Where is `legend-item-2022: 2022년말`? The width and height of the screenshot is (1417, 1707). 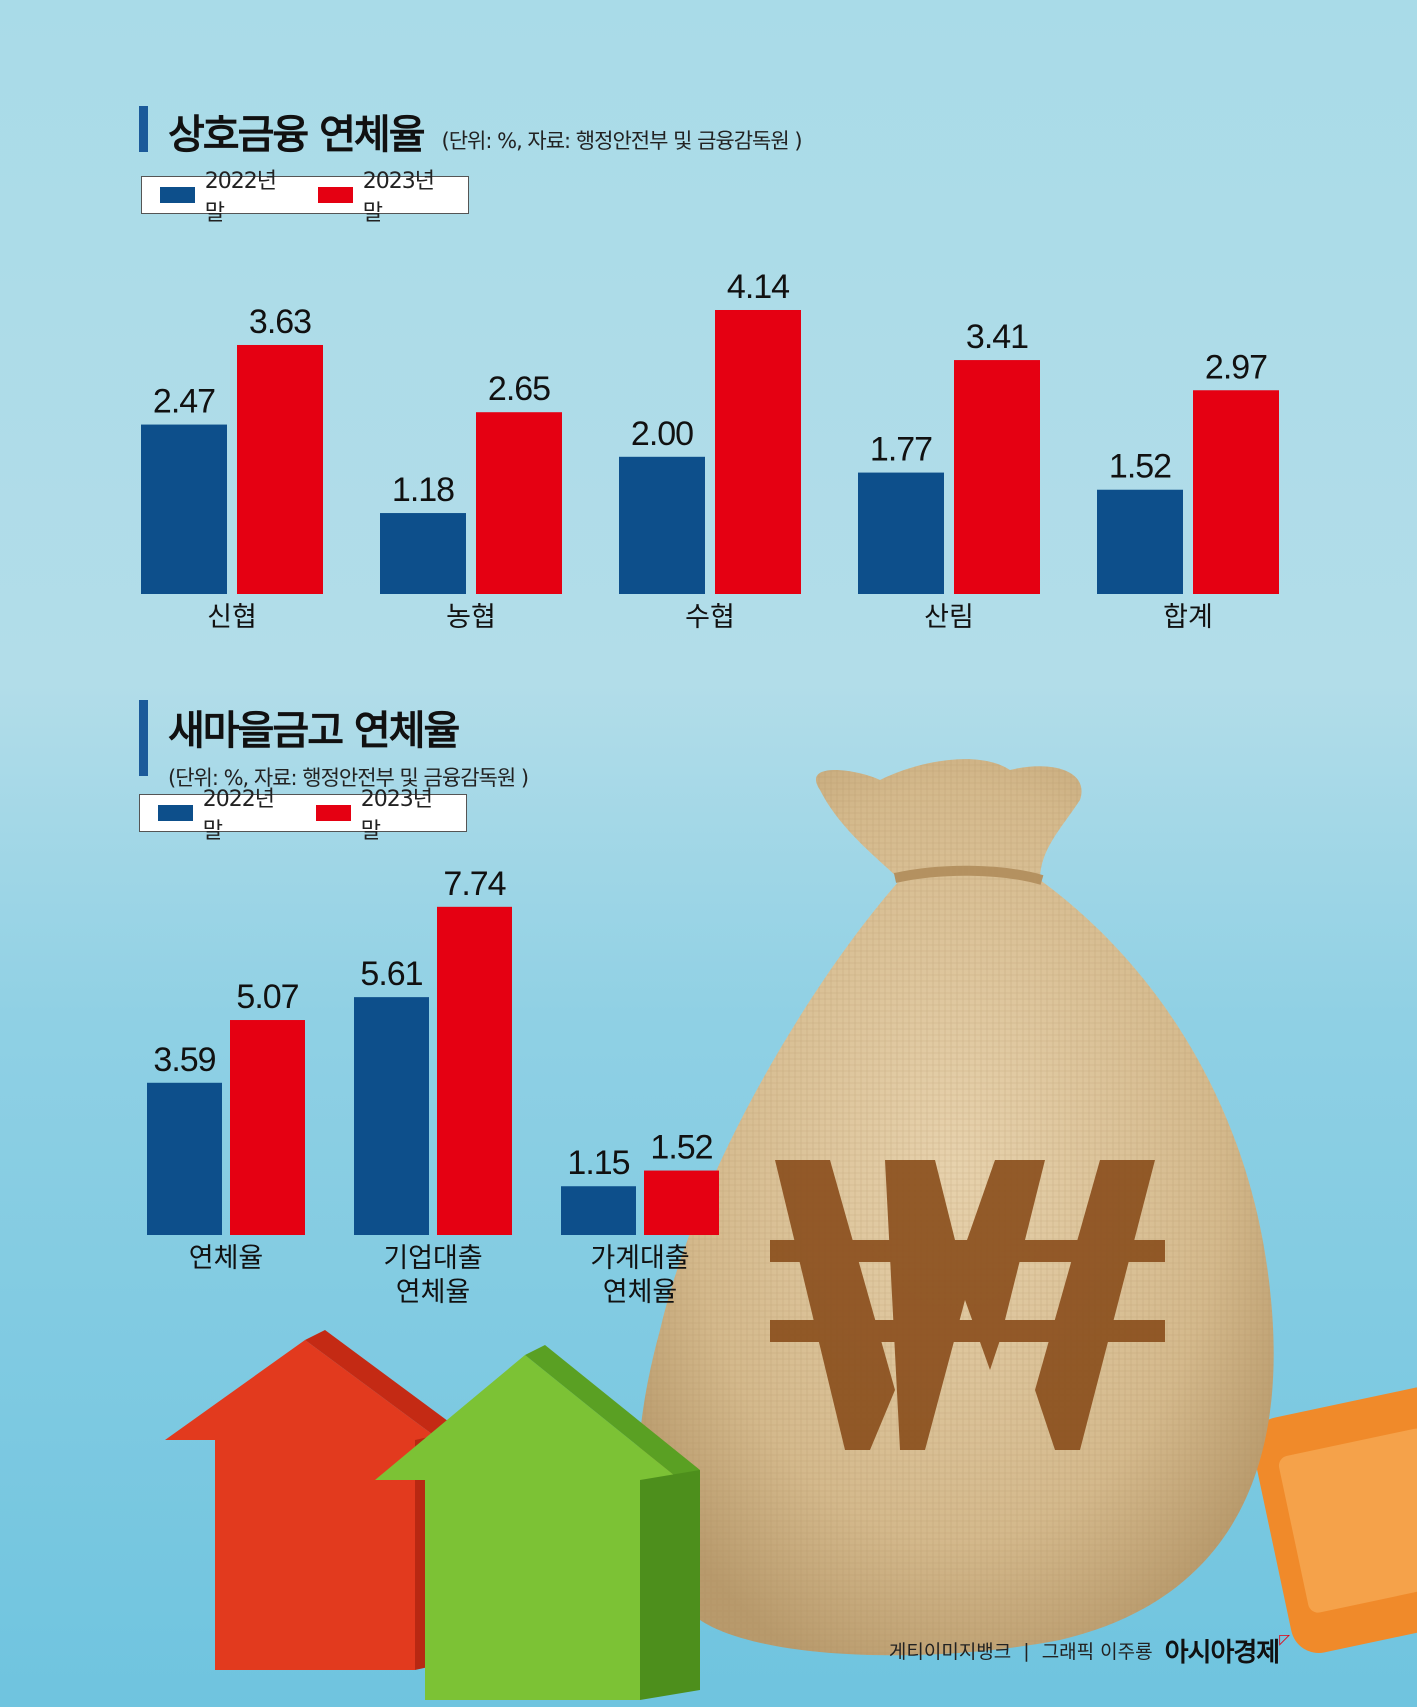 legend-item-2022: 2022년말 is located at coordinates (226, 195).